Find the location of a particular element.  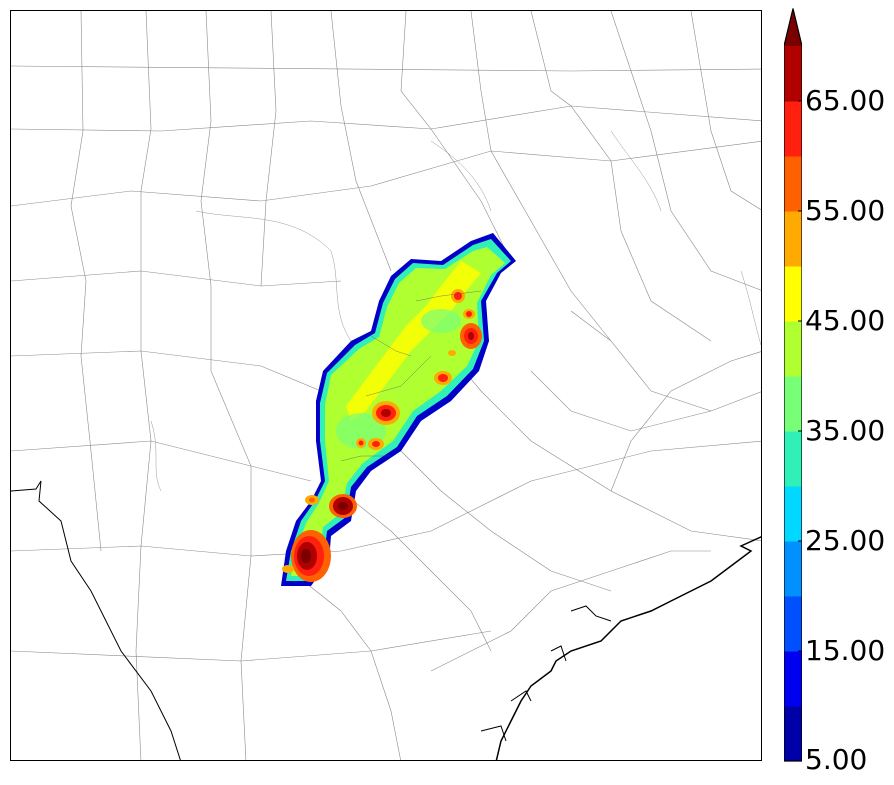

colorbar-tick-label: 15.00 is located at coordinates (845, 650).